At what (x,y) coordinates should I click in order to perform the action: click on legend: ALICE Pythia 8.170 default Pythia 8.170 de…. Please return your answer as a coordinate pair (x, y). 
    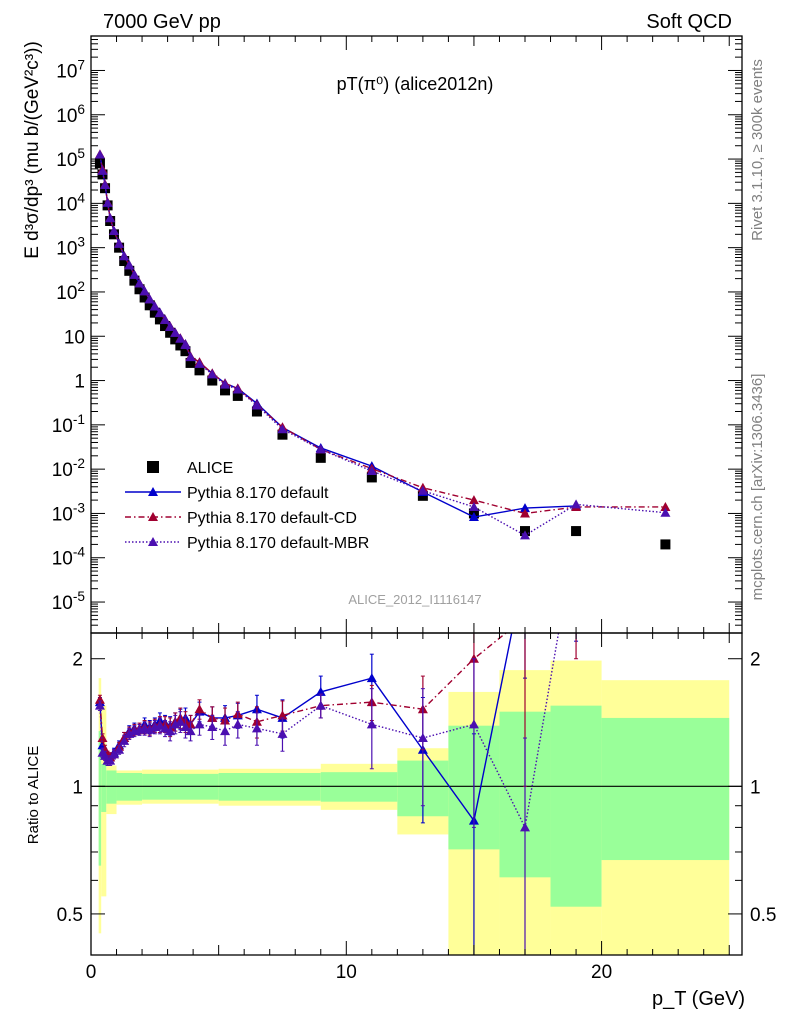
    Looking at the image, I should click on (247, 506).